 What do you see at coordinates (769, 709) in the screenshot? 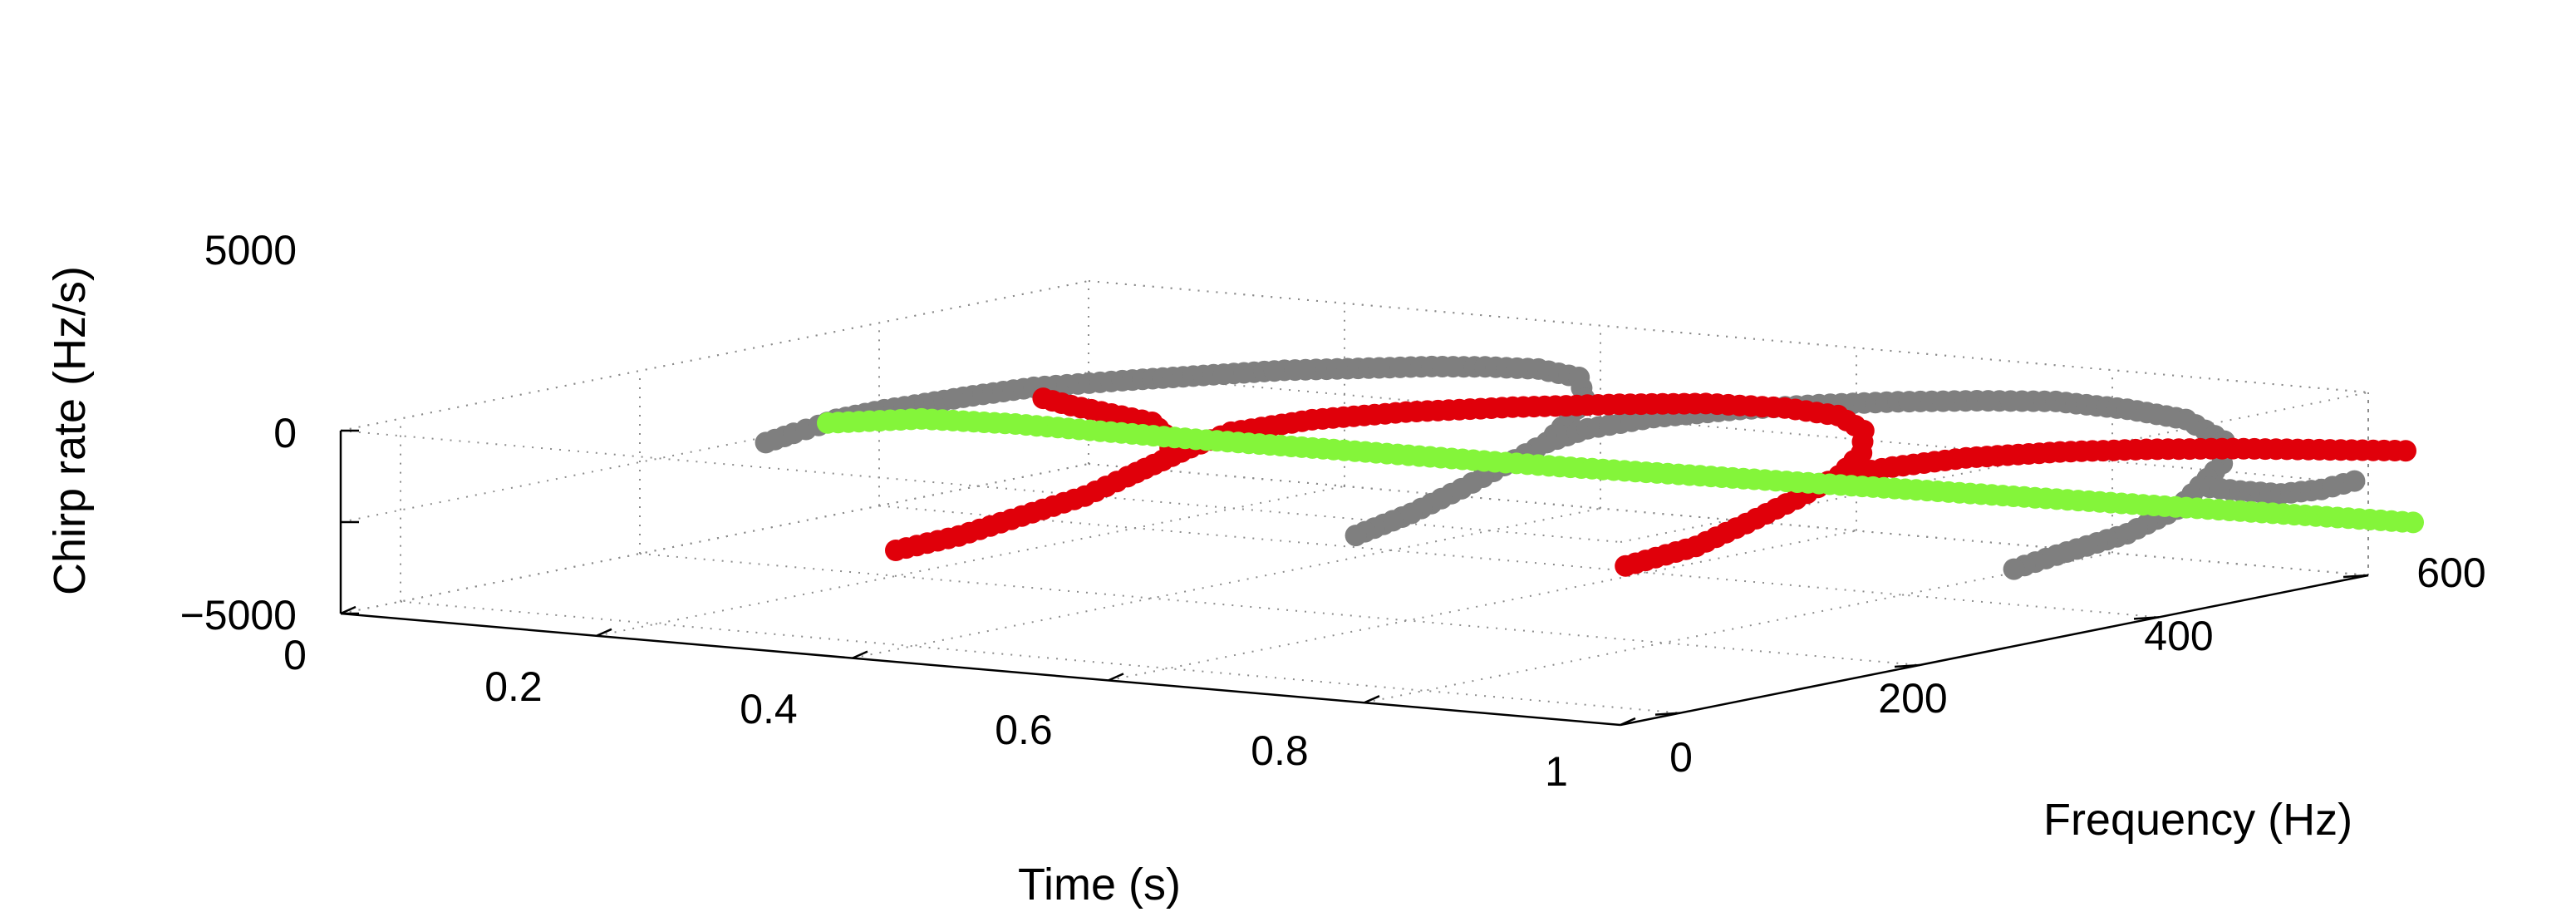
I see `x-tick-label: 0.4` at bounding box center [769, 709].